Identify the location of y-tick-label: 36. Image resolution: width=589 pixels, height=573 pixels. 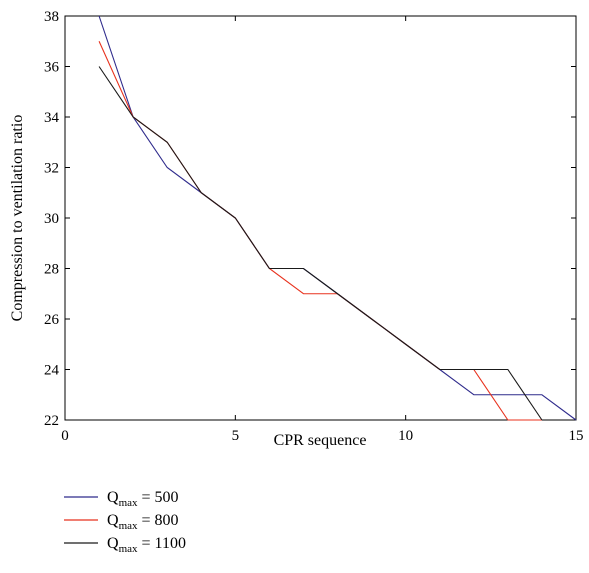
(52, 68).